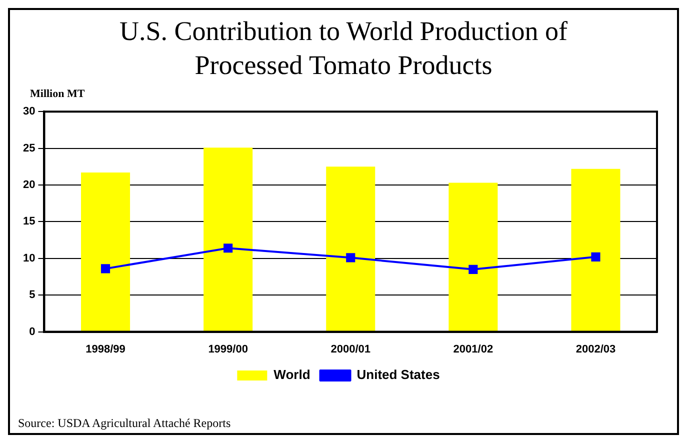  What do you see at coordinates (473, 349) in the screenshot?
I see `x-tick-label: 2001/02` at bounding box center [473, 349].